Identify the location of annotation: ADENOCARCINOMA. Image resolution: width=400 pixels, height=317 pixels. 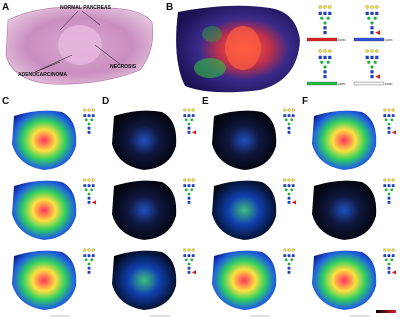
(43, 75).